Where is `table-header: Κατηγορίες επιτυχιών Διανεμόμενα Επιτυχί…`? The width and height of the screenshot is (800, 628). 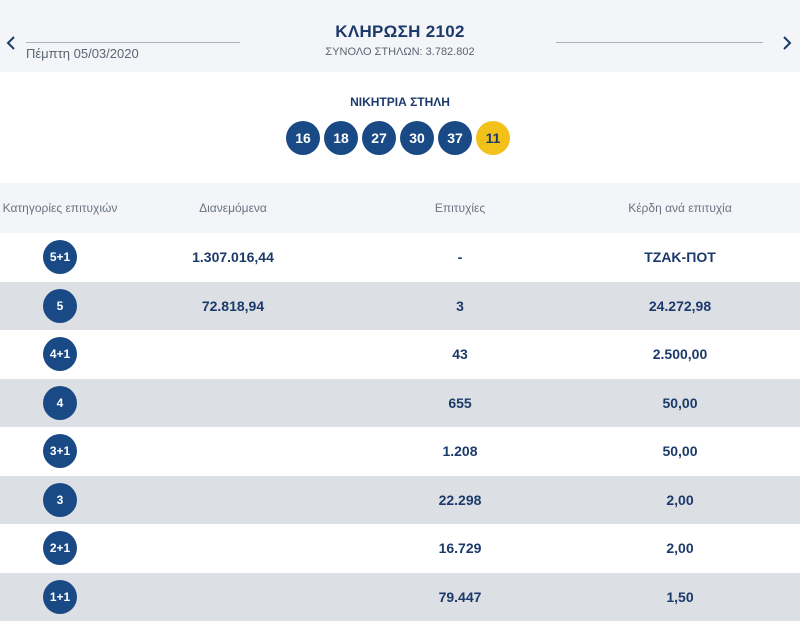
table-header: Κατηγορίες επιτυχιών Διανεμόμενα Επιτυχί… is located at coordinates (400, 208).